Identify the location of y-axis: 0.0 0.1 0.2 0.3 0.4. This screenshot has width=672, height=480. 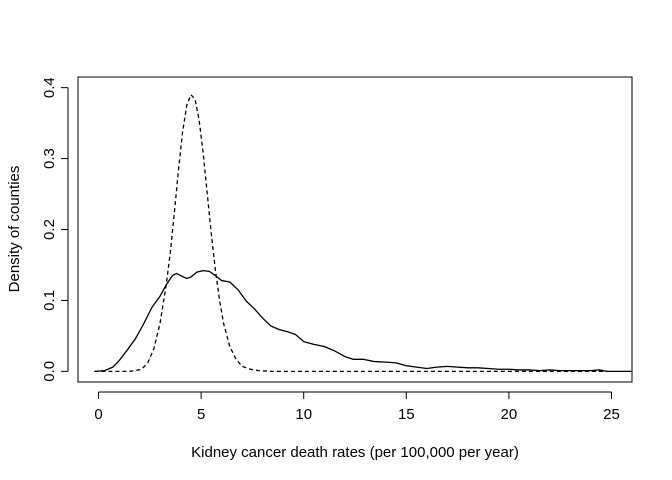
(55, 229).